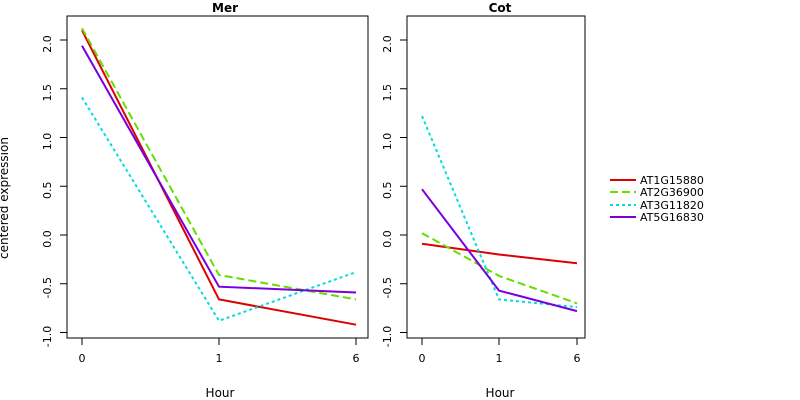 This screenshot has width=800, height=400. What do you see at coordinates (500, 393) in the screenshot?
I see `x-axis-label-cot: Hour` at bounding box center [500, 393].